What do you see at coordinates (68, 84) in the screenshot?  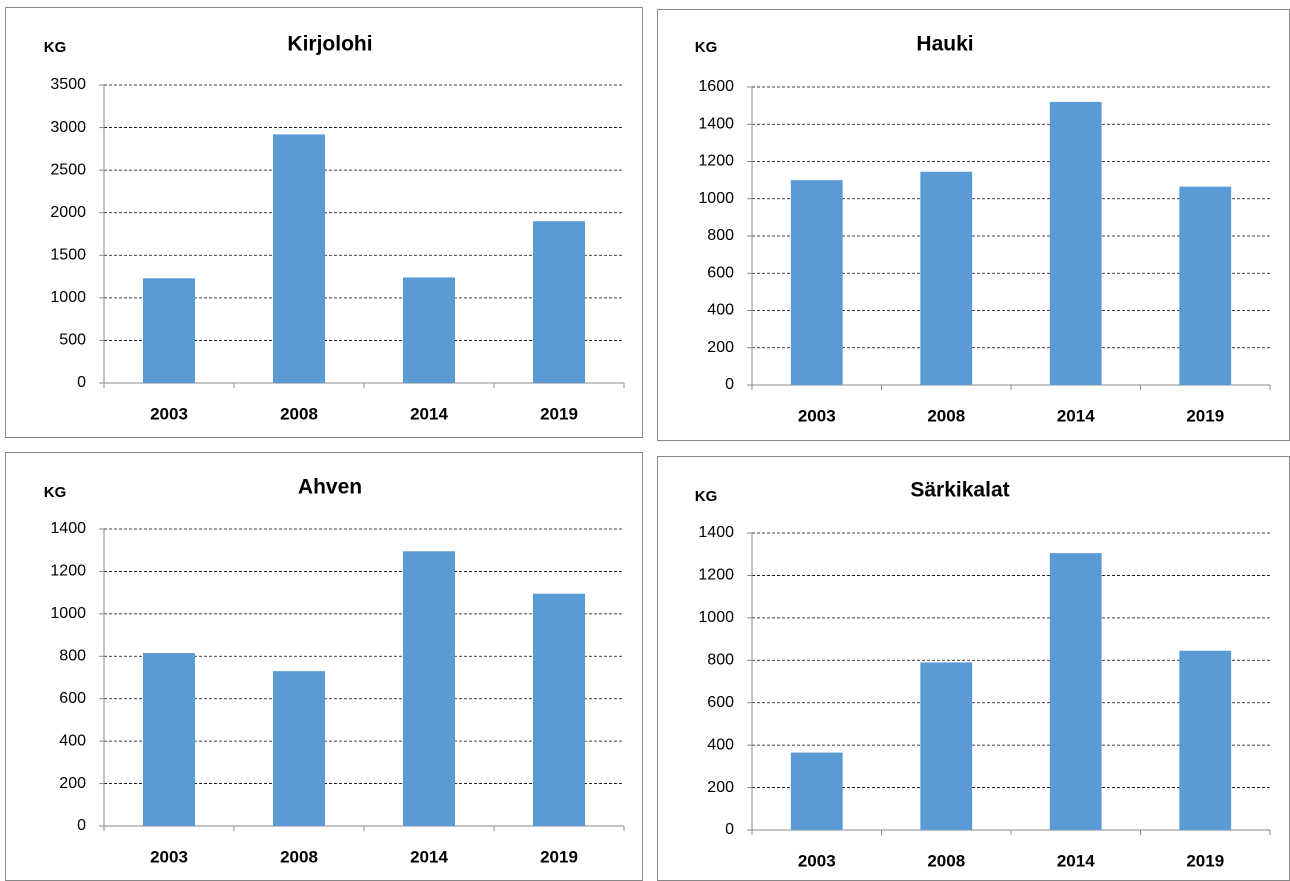 I see `y-tick-label: 3500` at bounding box center [68, 84].